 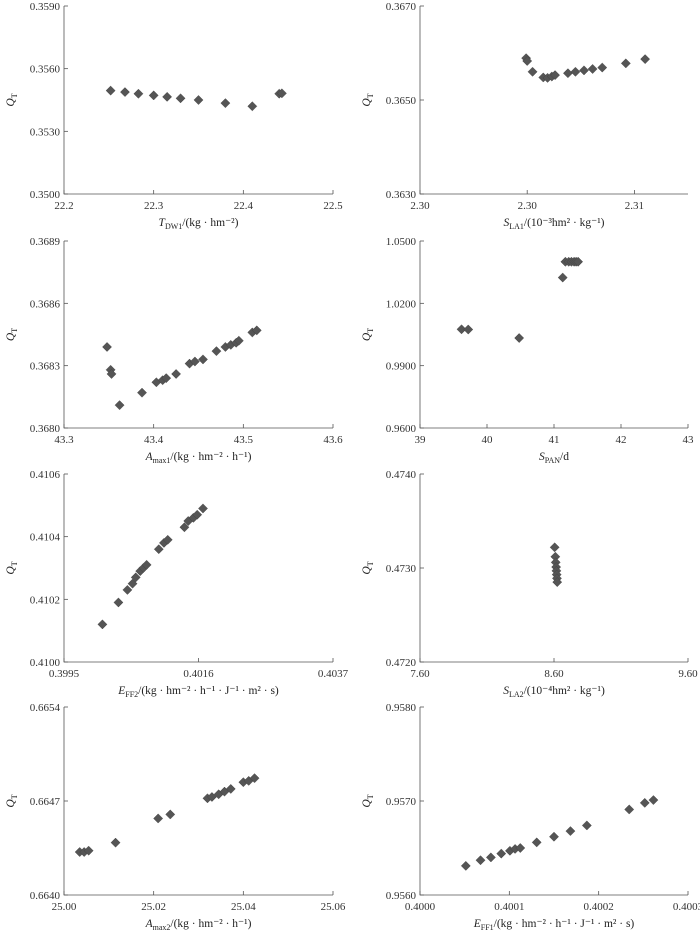 What do you see at coordinates (333, 907) in the screenshot?
I see `x-tick-label: 25.06` at bounding box center [333, 907].